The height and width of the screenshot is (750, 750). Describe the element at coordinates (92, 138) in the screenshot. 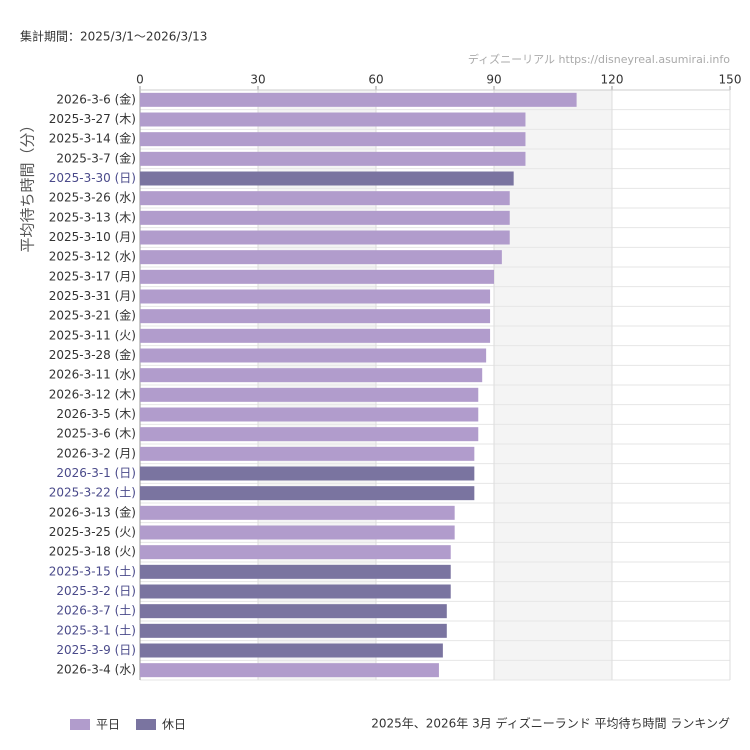

I see `y-tick-label: 2025-3-14 (金)` at that location.